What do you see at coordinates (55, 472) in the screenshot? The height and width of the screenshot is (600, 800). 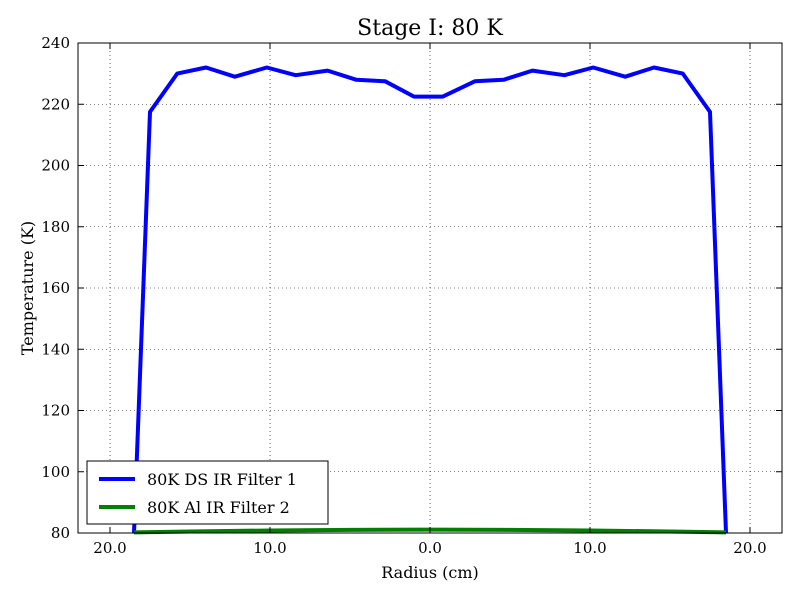 I see `y-tick-label: 100` at bounding box center [55, 472].